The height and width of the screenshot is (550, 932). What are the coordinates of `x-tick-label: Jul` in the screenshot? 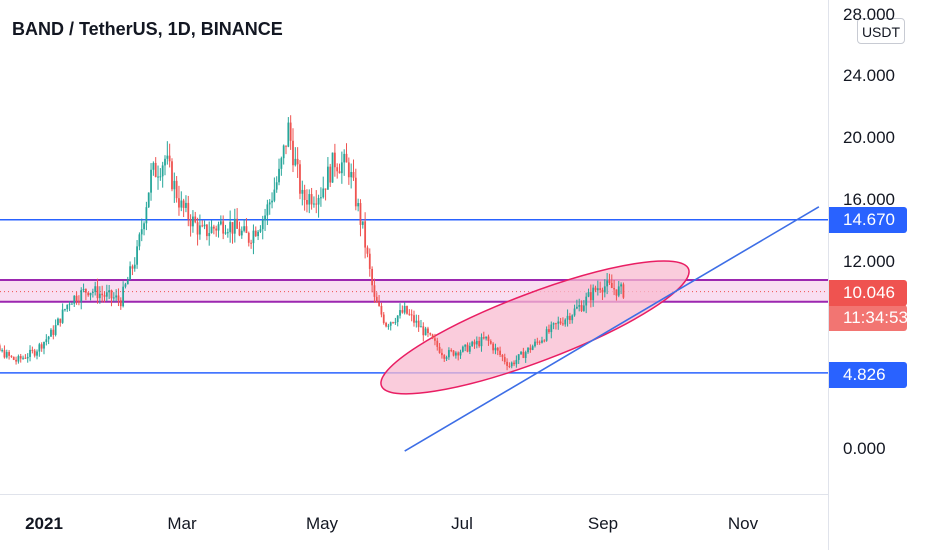 It's located at (462, 523).